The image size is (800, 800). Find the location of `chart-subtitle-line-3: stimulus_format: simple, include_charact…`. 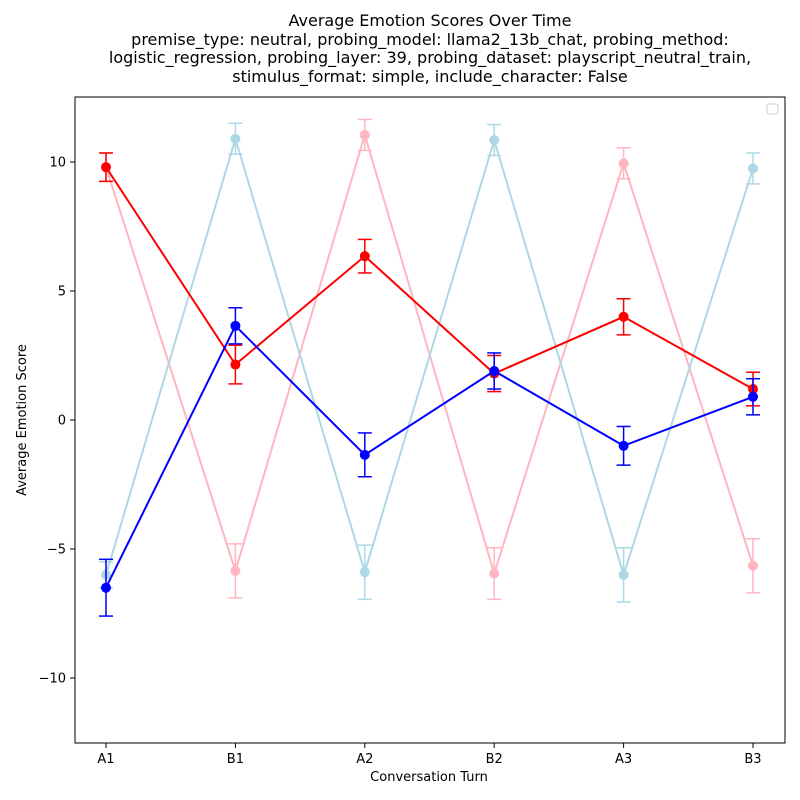

chart-subtitle-line-3: stimulus_format: simple, include_charact… is located at coordinates (430, 76).